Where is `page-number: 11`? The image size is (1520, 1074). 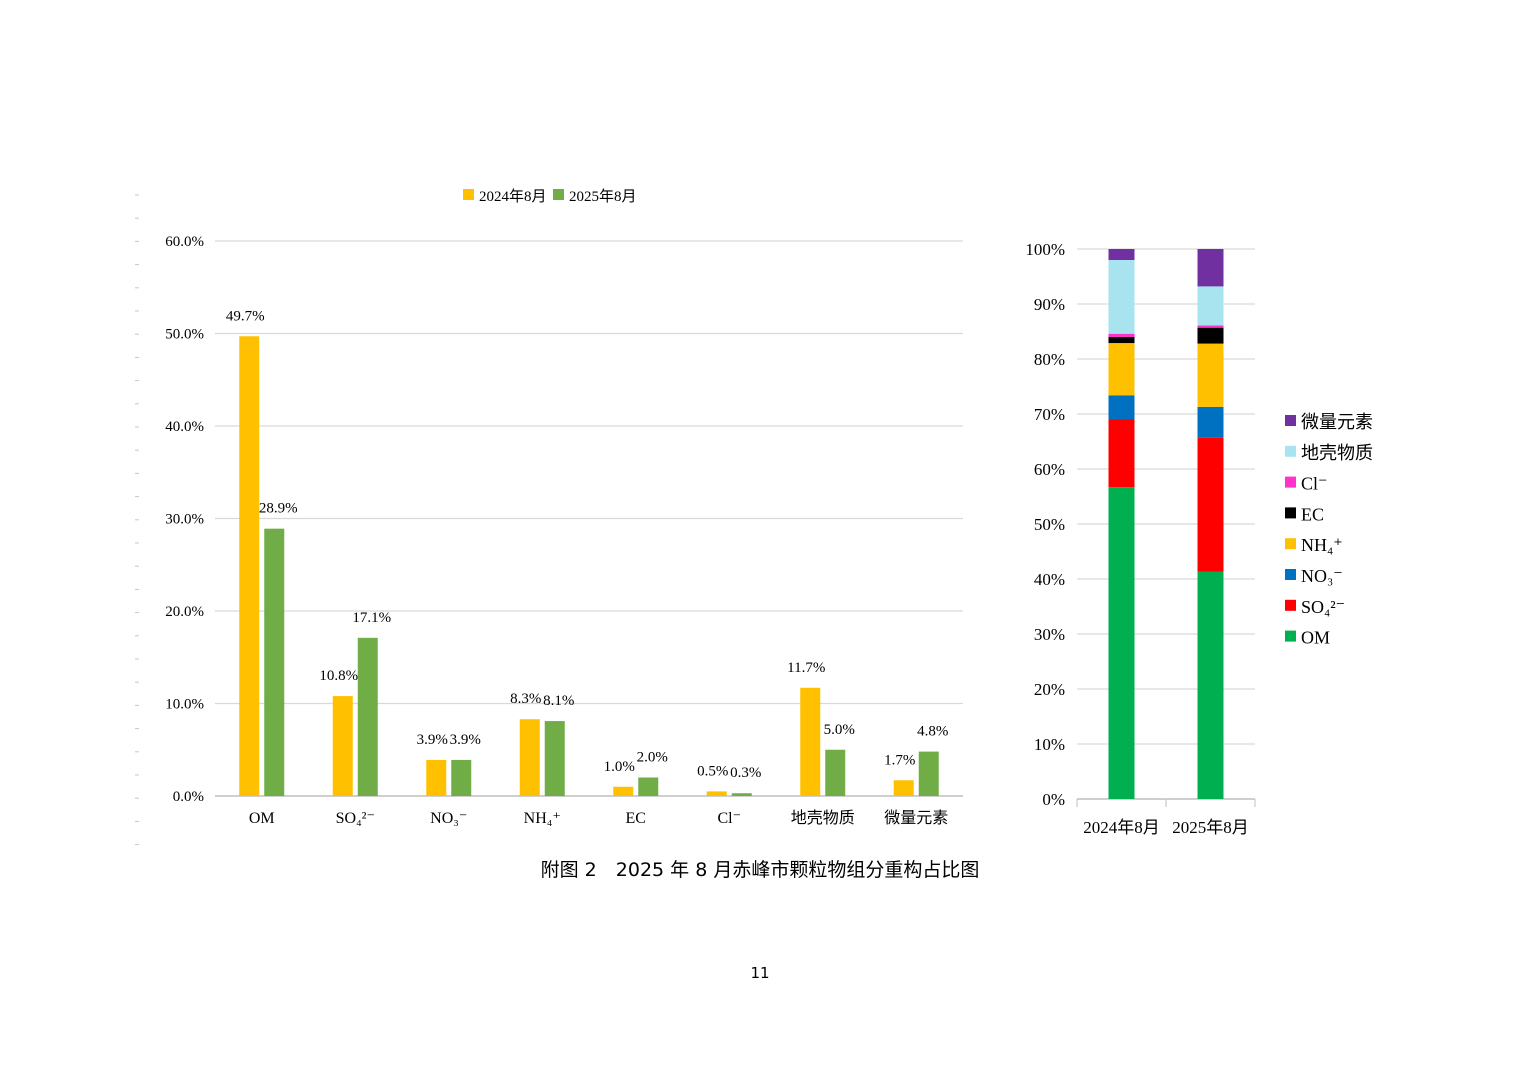
page-number: 11 is located at coordinates (760, 973).